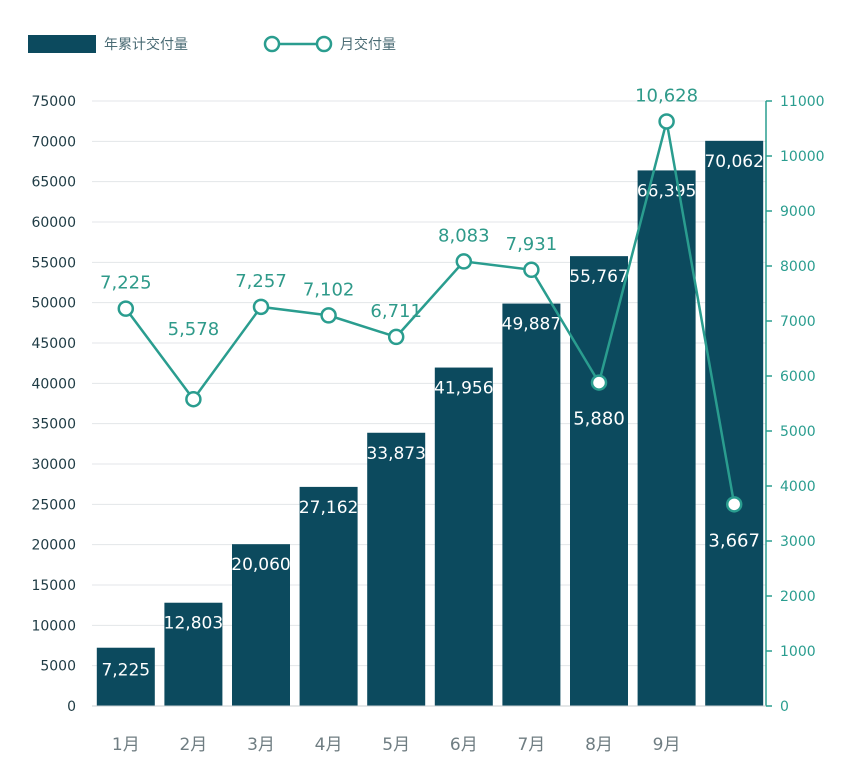 The height and width of the screenshot is (774, 852). Describe the element at coordinates (53, 183) in the screenshot. I see `left-tick-label: 65000` at that location.